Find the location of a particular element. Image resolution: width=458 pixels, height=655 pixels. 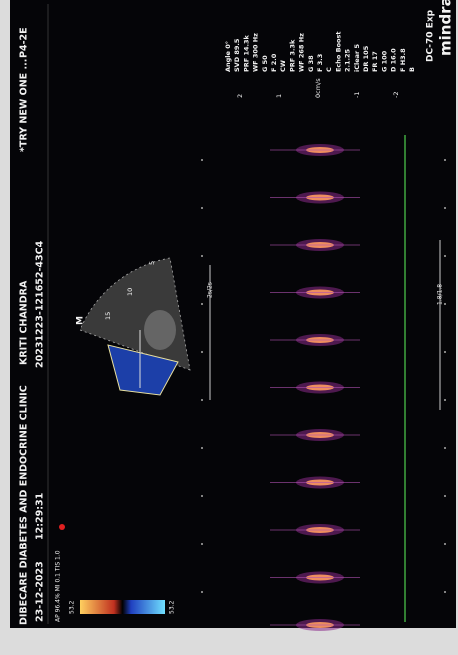

parameter: D 16.0 is located at coordinates (394, 60).